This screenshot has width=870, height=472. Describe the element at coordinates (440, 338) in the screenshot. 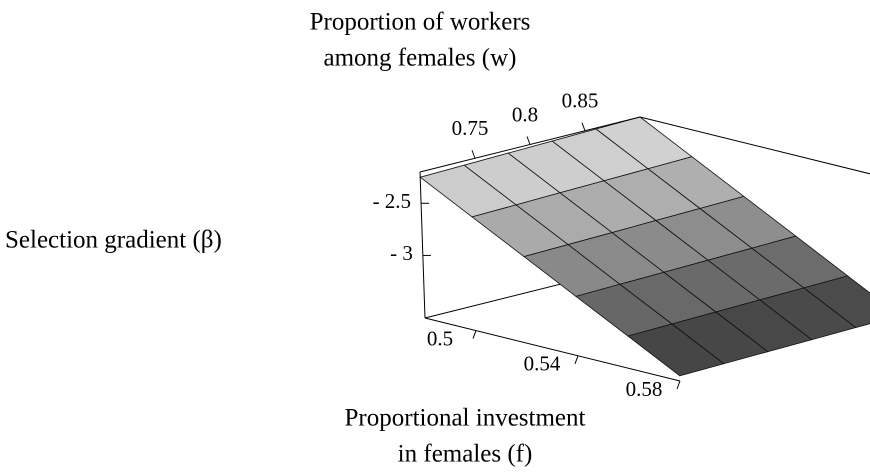

I see `x-tick-label: 0.5` at that location.